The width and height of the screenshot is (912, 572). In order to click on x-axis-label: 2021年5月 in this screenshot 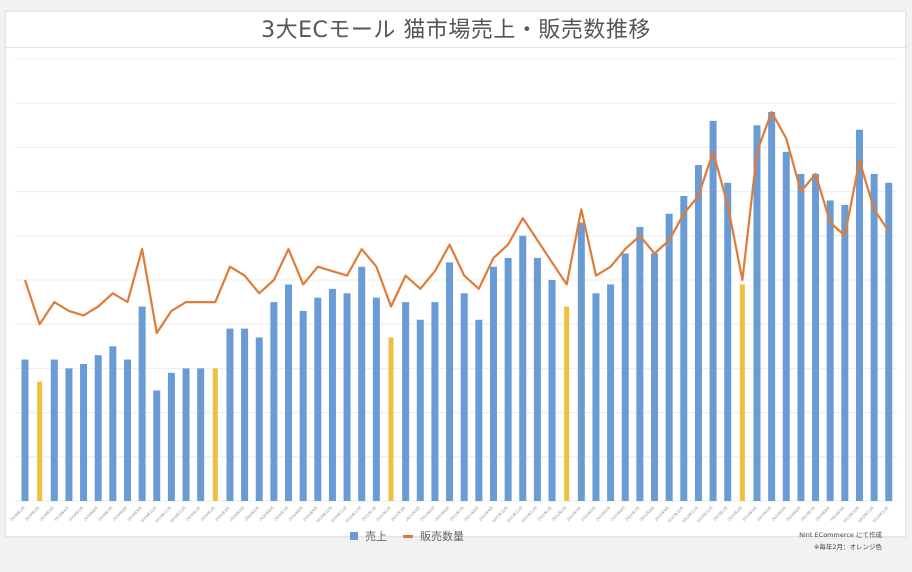, I will do `click(427, 513)`.